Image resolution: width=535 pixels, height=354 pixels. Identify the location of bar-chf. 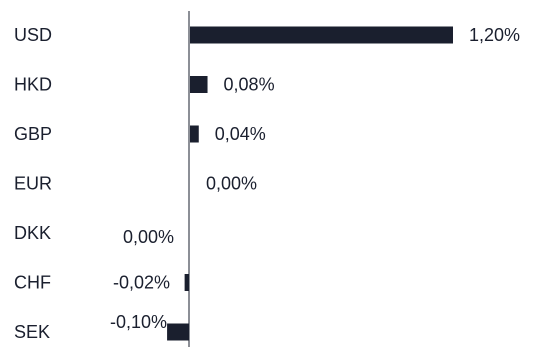
(186, 282).